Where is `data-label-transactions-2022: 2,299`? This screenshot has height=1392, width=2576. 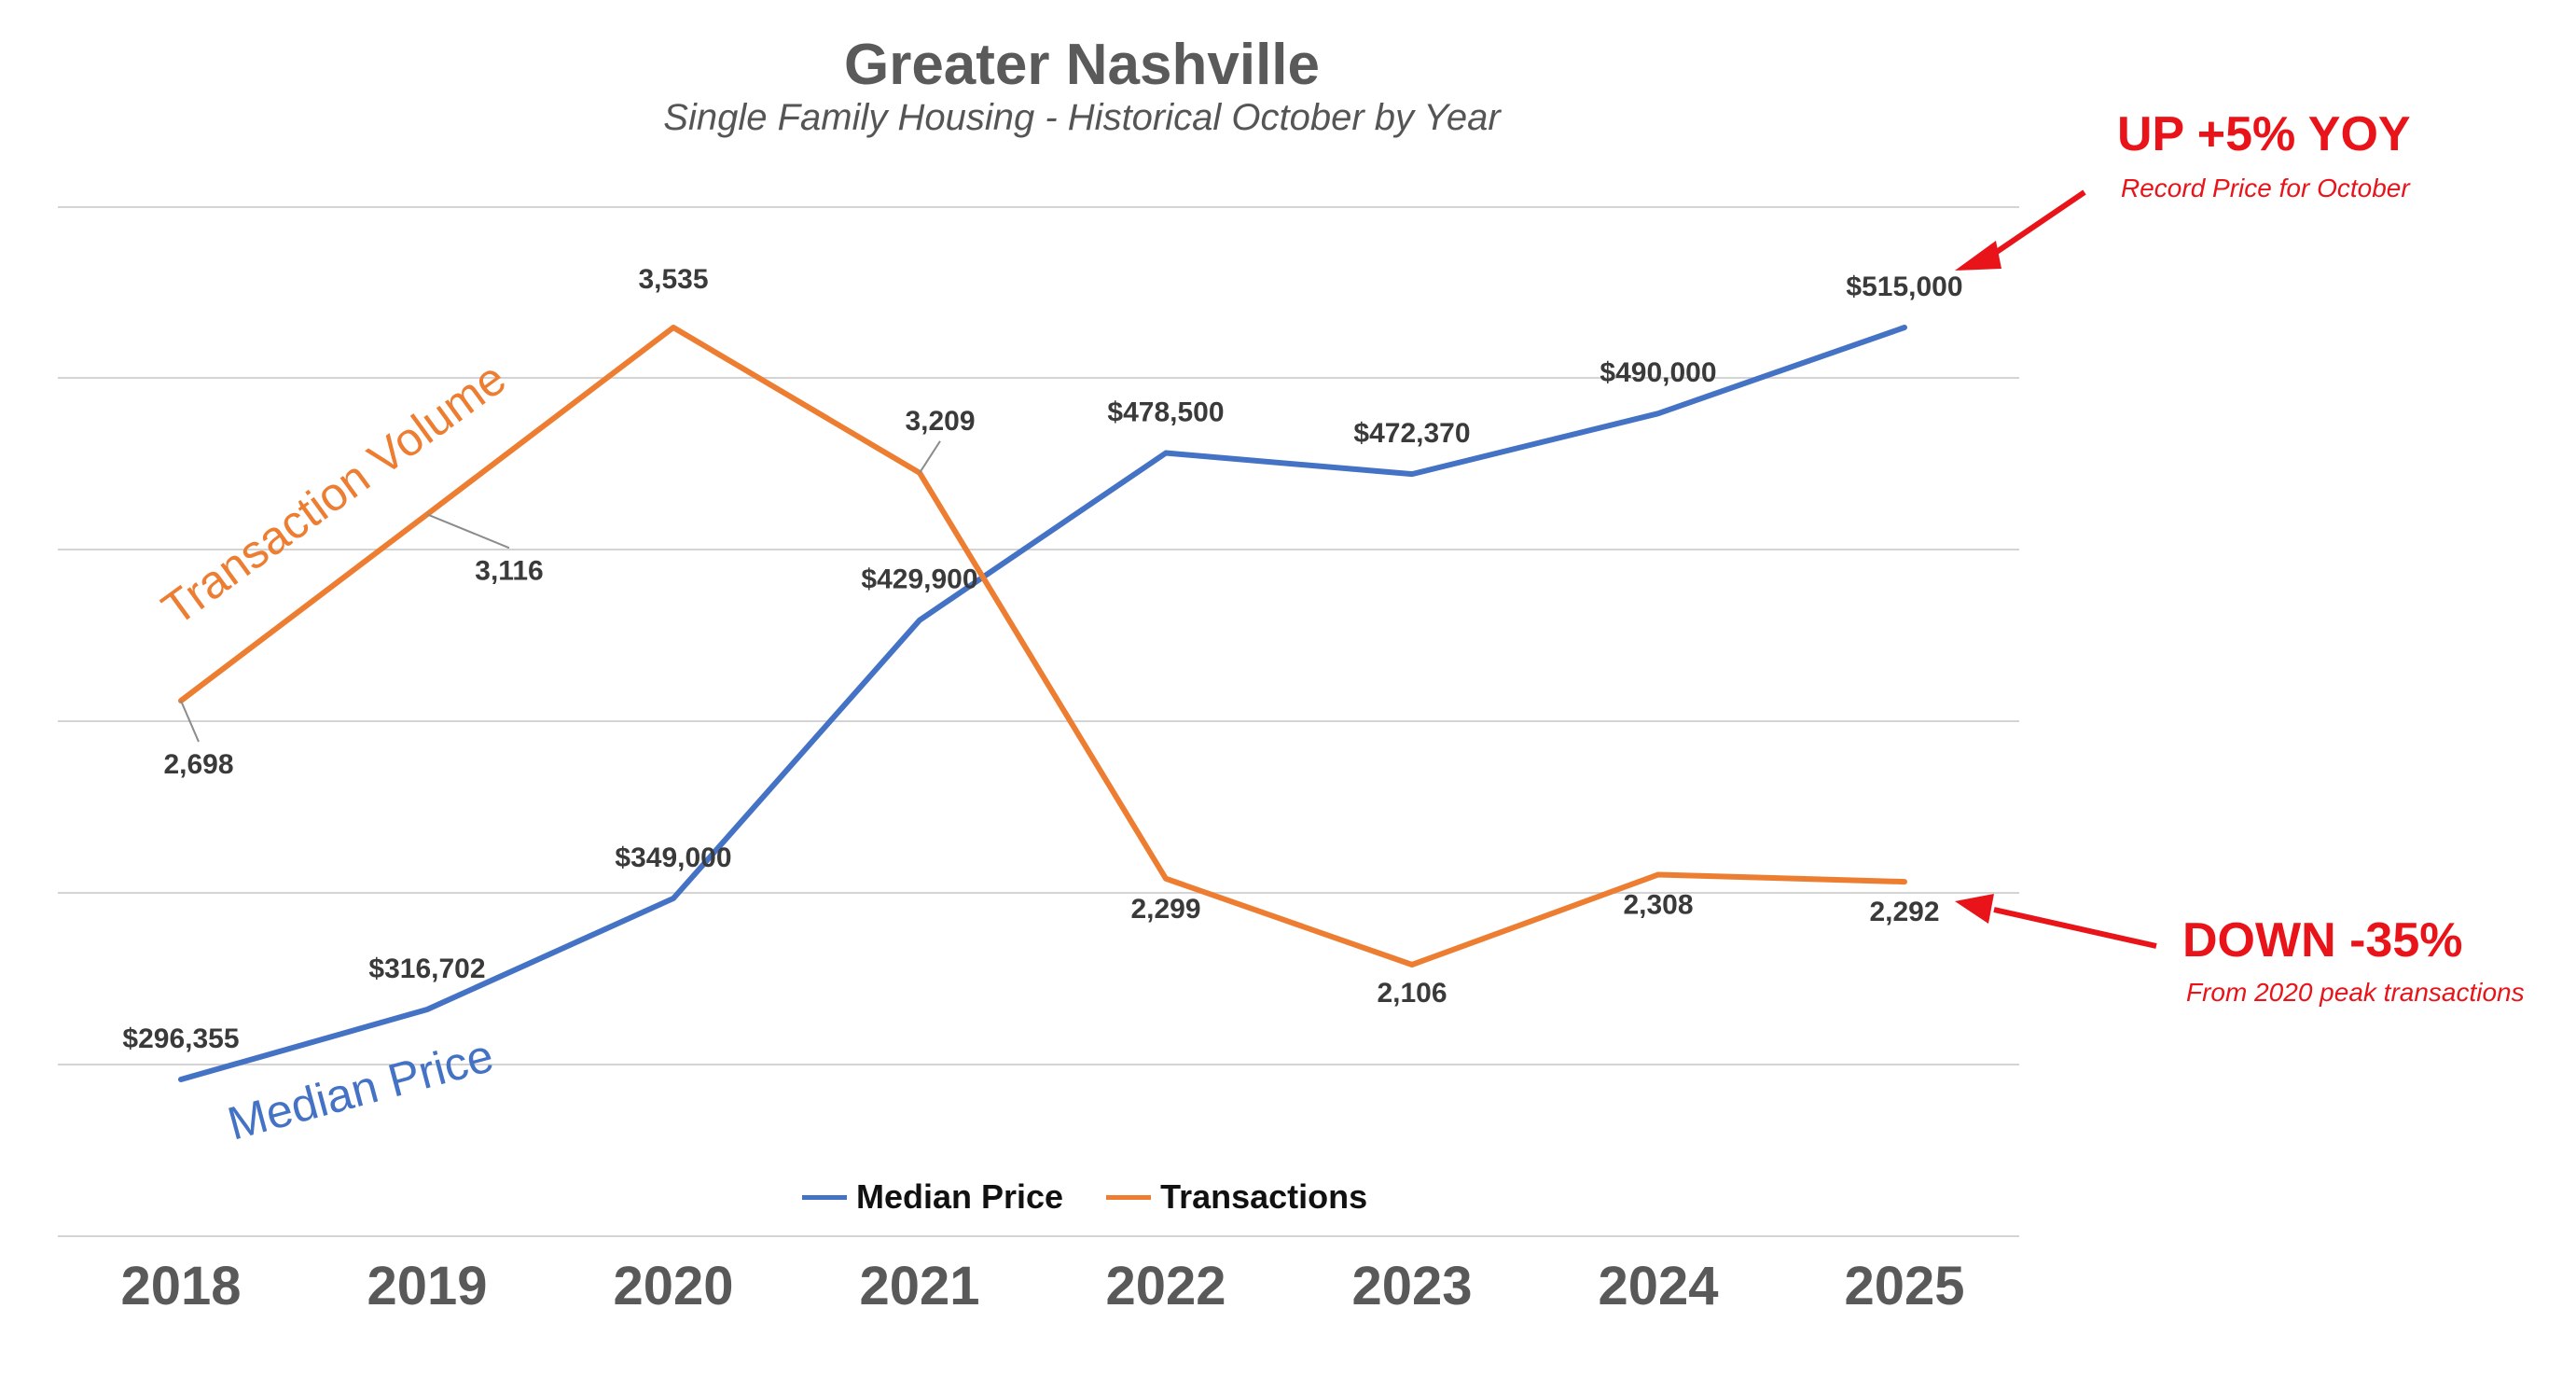
data-label-transactions-2022: 2,299 is located at coordinates (1165, 909).